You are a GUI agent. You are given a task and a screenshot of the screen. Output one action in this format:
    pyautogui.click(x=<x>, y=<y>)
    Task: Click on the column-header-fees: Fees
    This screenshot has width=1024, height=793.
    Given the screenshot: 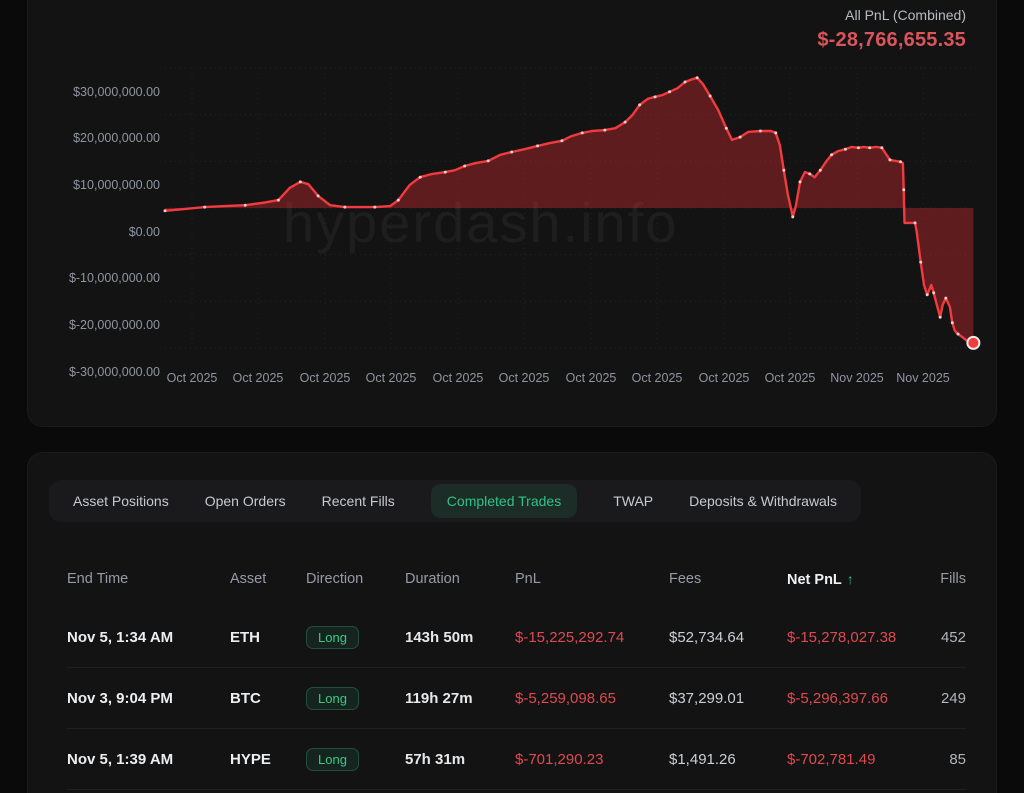 What is the action you would take?
    pyautogui.click(x=685, y=579)
    